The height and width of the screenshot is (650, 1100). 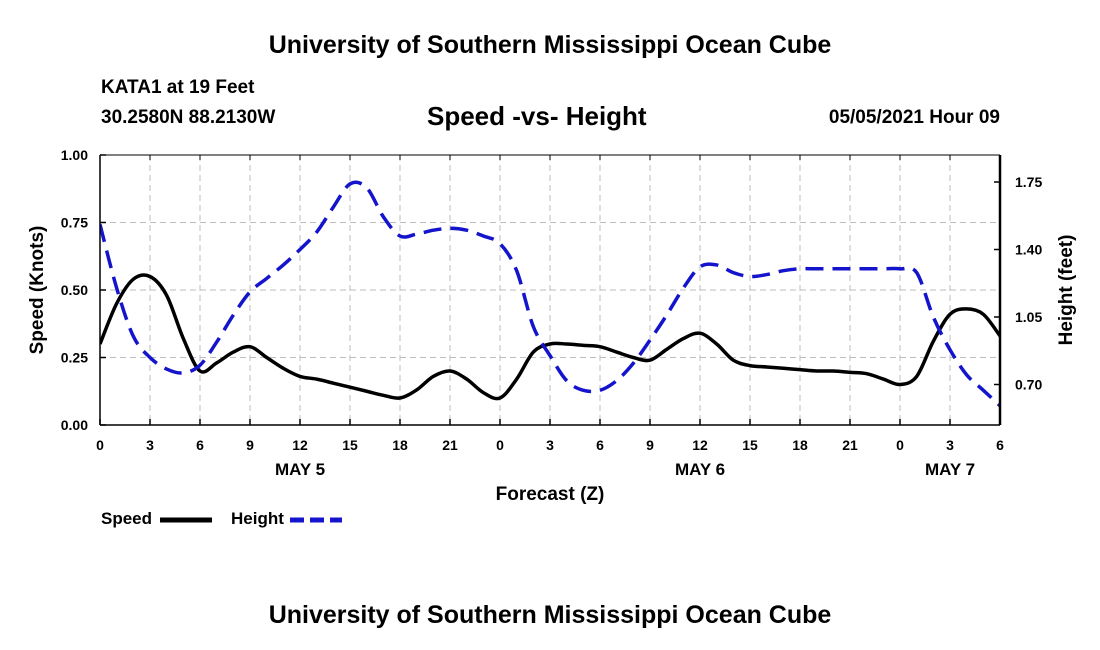 What do you see at coordinates (700, 469) in the screenshot?
I see `x-date-label: MAY 6` at bounding box center [700, 469].